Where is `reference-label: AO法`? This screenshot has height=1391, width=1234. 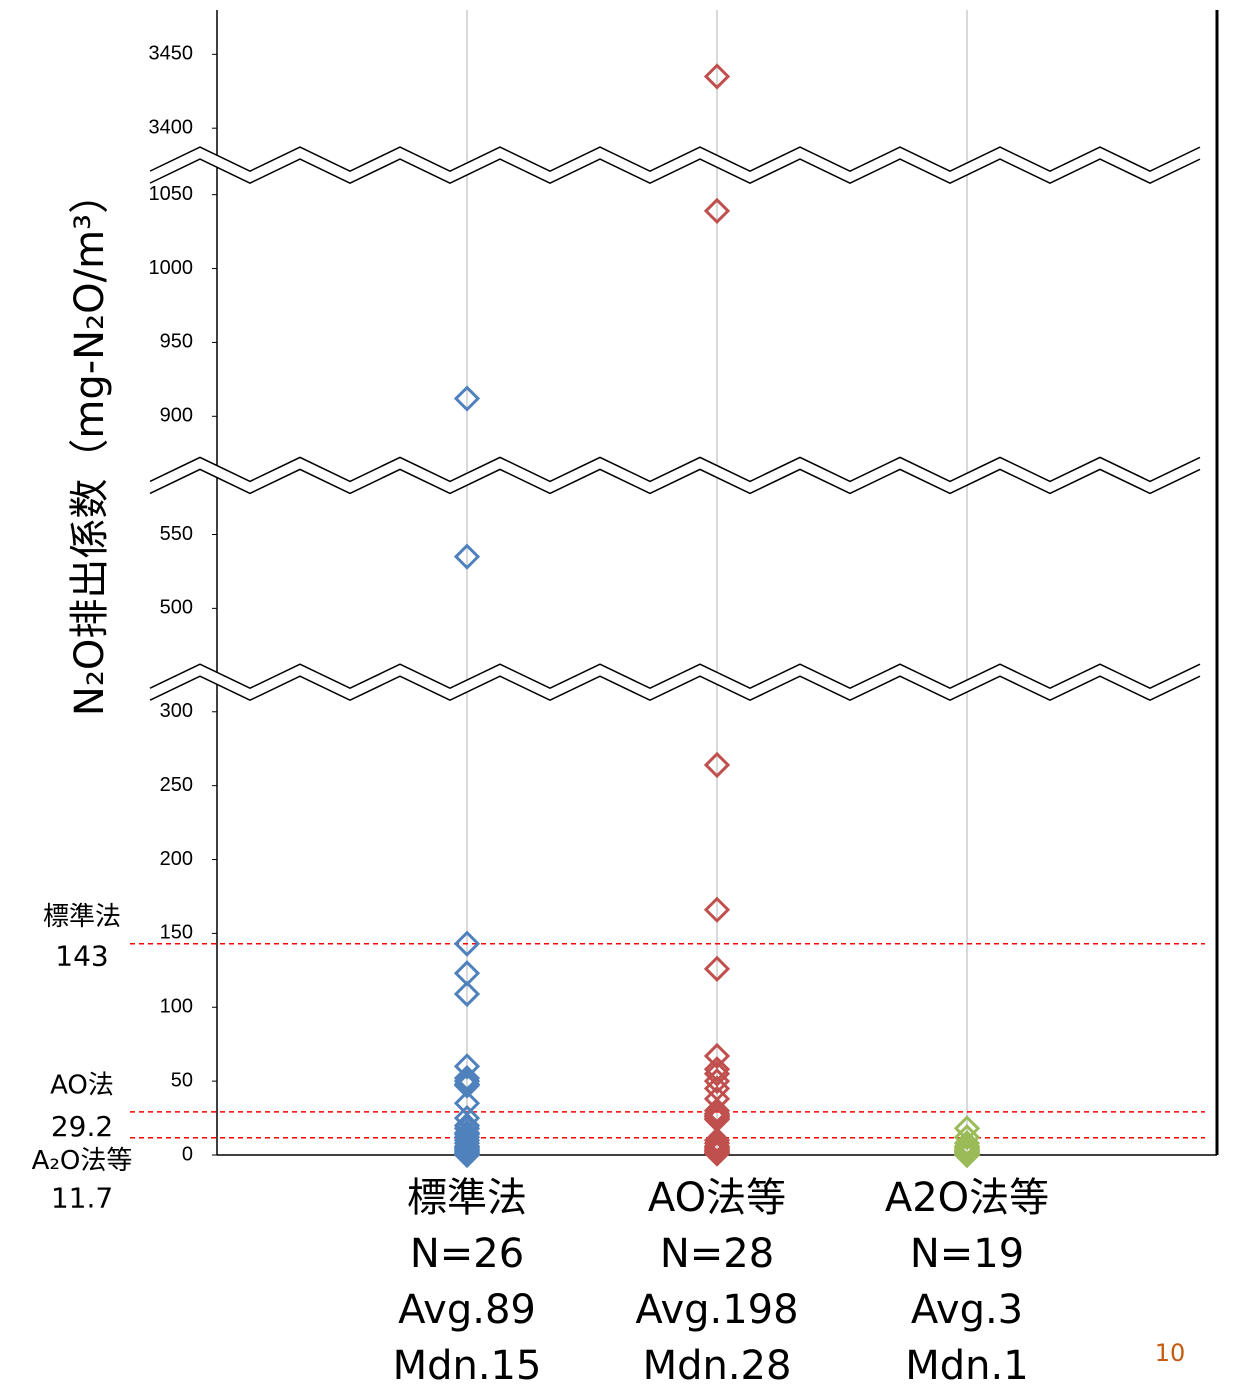
reference-label: AO法 is located at coordinates (82, 1085).